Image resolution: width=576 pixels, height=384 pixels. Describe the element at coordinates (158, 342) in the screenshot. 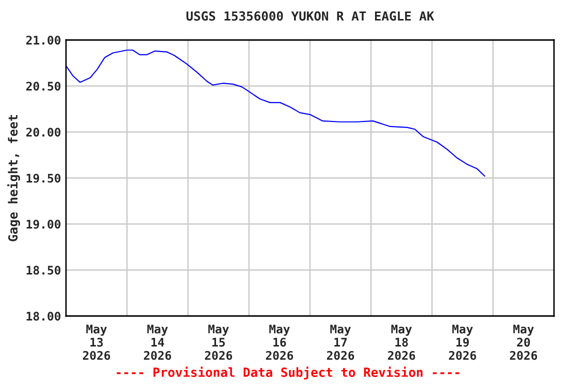

I see `x-tick-label: May 14 2026` at that location.